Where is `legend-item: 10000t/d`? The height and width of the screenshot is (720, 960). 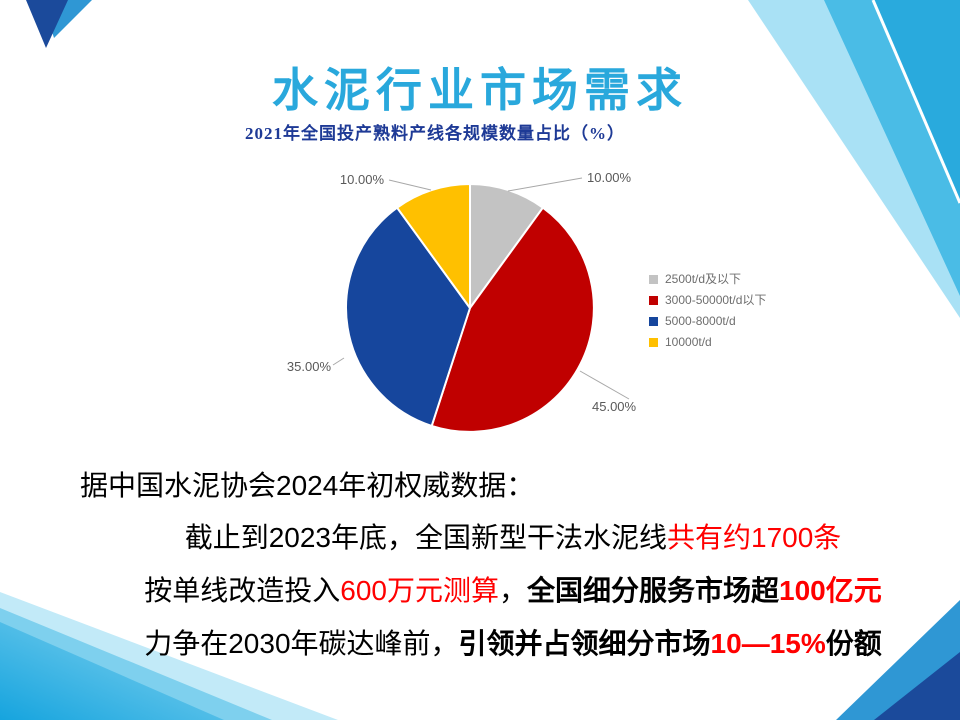 legend-item: 10000t/d is located at coordinates (707, 342).